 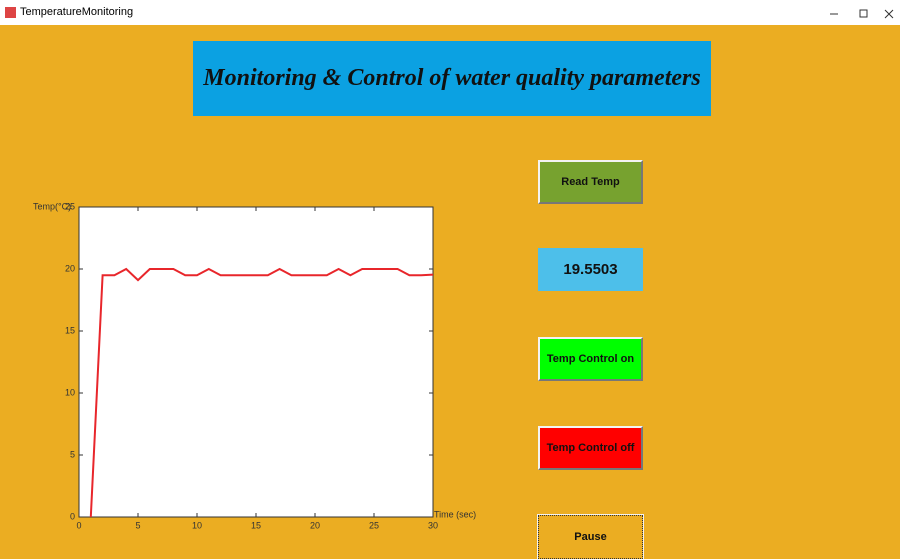 What do you see at coordinates (590, 536) in the screenshot?
I see `pause-button: Pause` at bounding box center [590, 536].